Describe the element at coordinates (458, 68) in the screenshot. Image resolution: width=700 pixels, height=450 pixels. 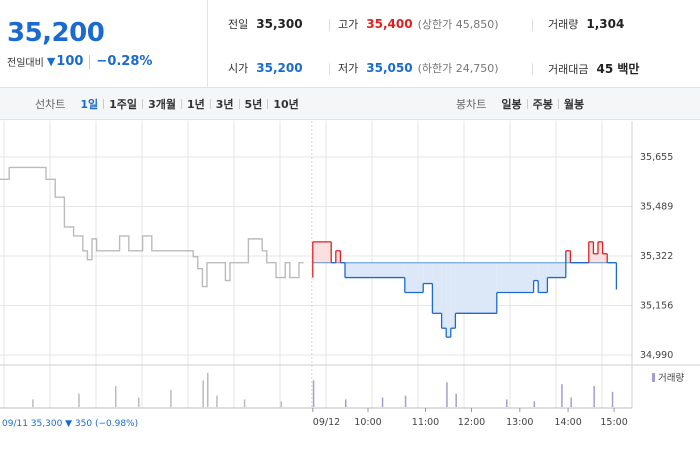
I see `lower-limit: (하한가 24,750)` at that location.